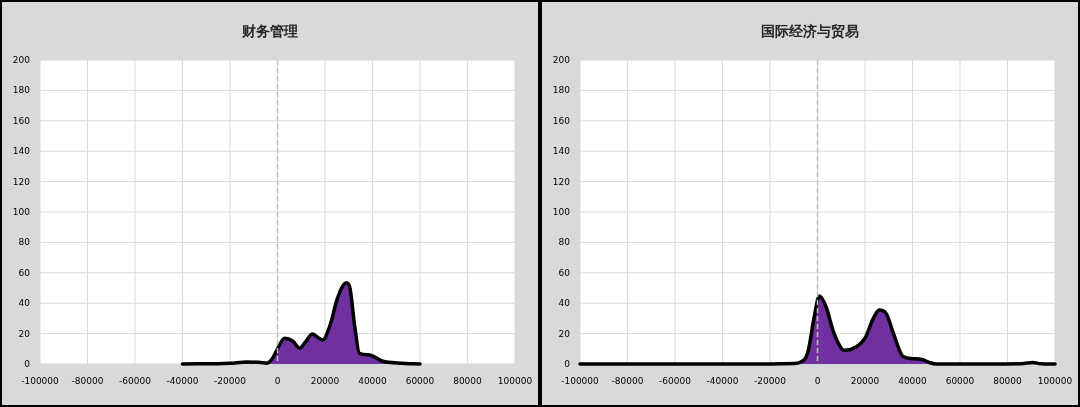  Describe the element at coordinates (269, 31) in the screenshot. I see `chart-title: 财务管理` at that location.